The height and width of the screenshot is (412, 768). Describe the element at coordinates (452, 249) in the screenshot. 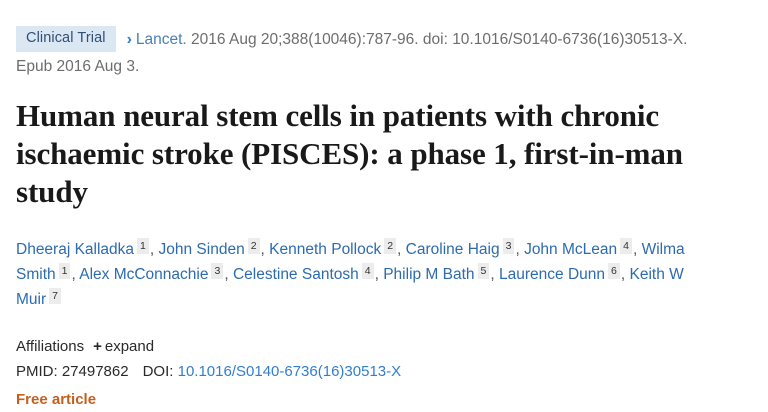

I see `author-link: Caroline Haig` at that location.